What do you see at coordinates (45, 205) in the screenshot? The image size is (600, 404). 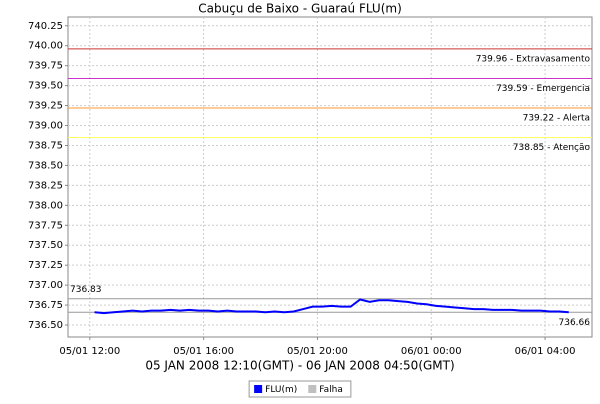 I see `y-tick-label: 738.00` at bounding box center [45, 205].